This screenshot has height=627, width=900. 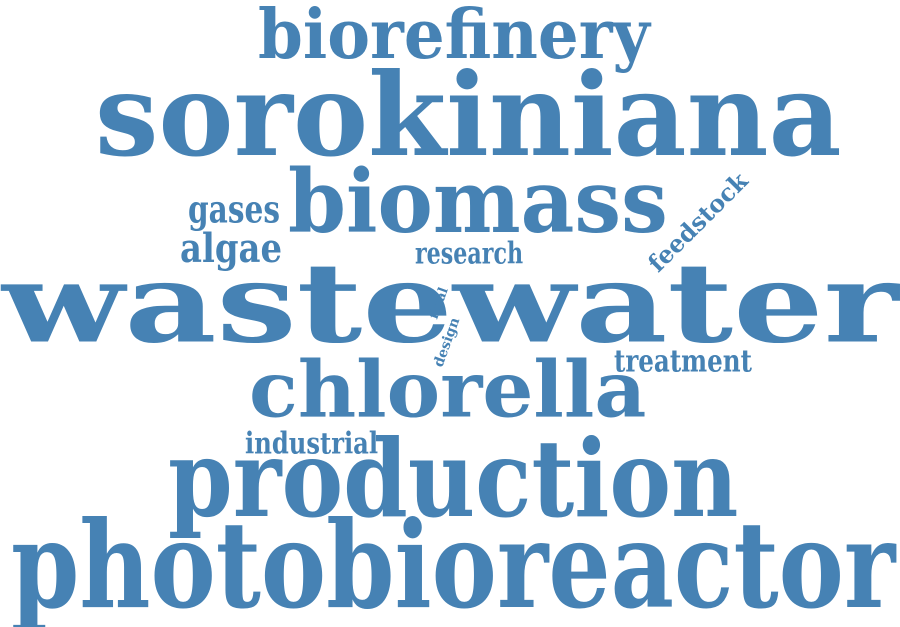 What do you see at coordinates (234, 209) in the screenshot?
I see `word-gases: gases` at bounding box center [234, 209].